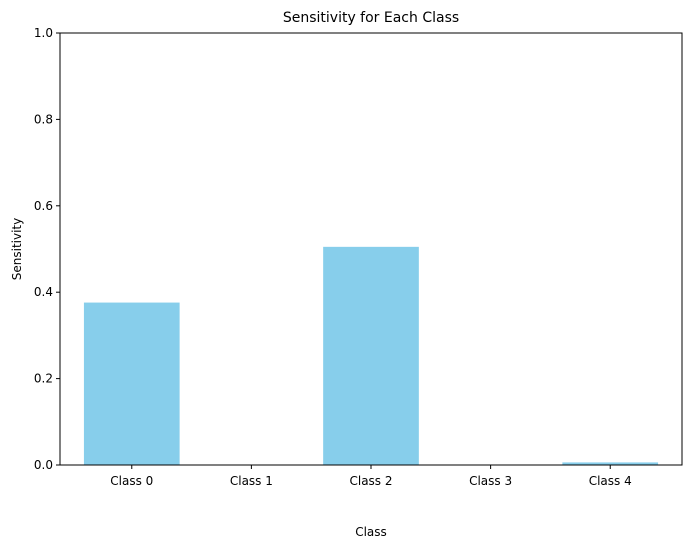  What do you see at coordinates (43, 119) in the screenshot?
I see `y-tick-label: 0.8` at bounding box center [43, 119].